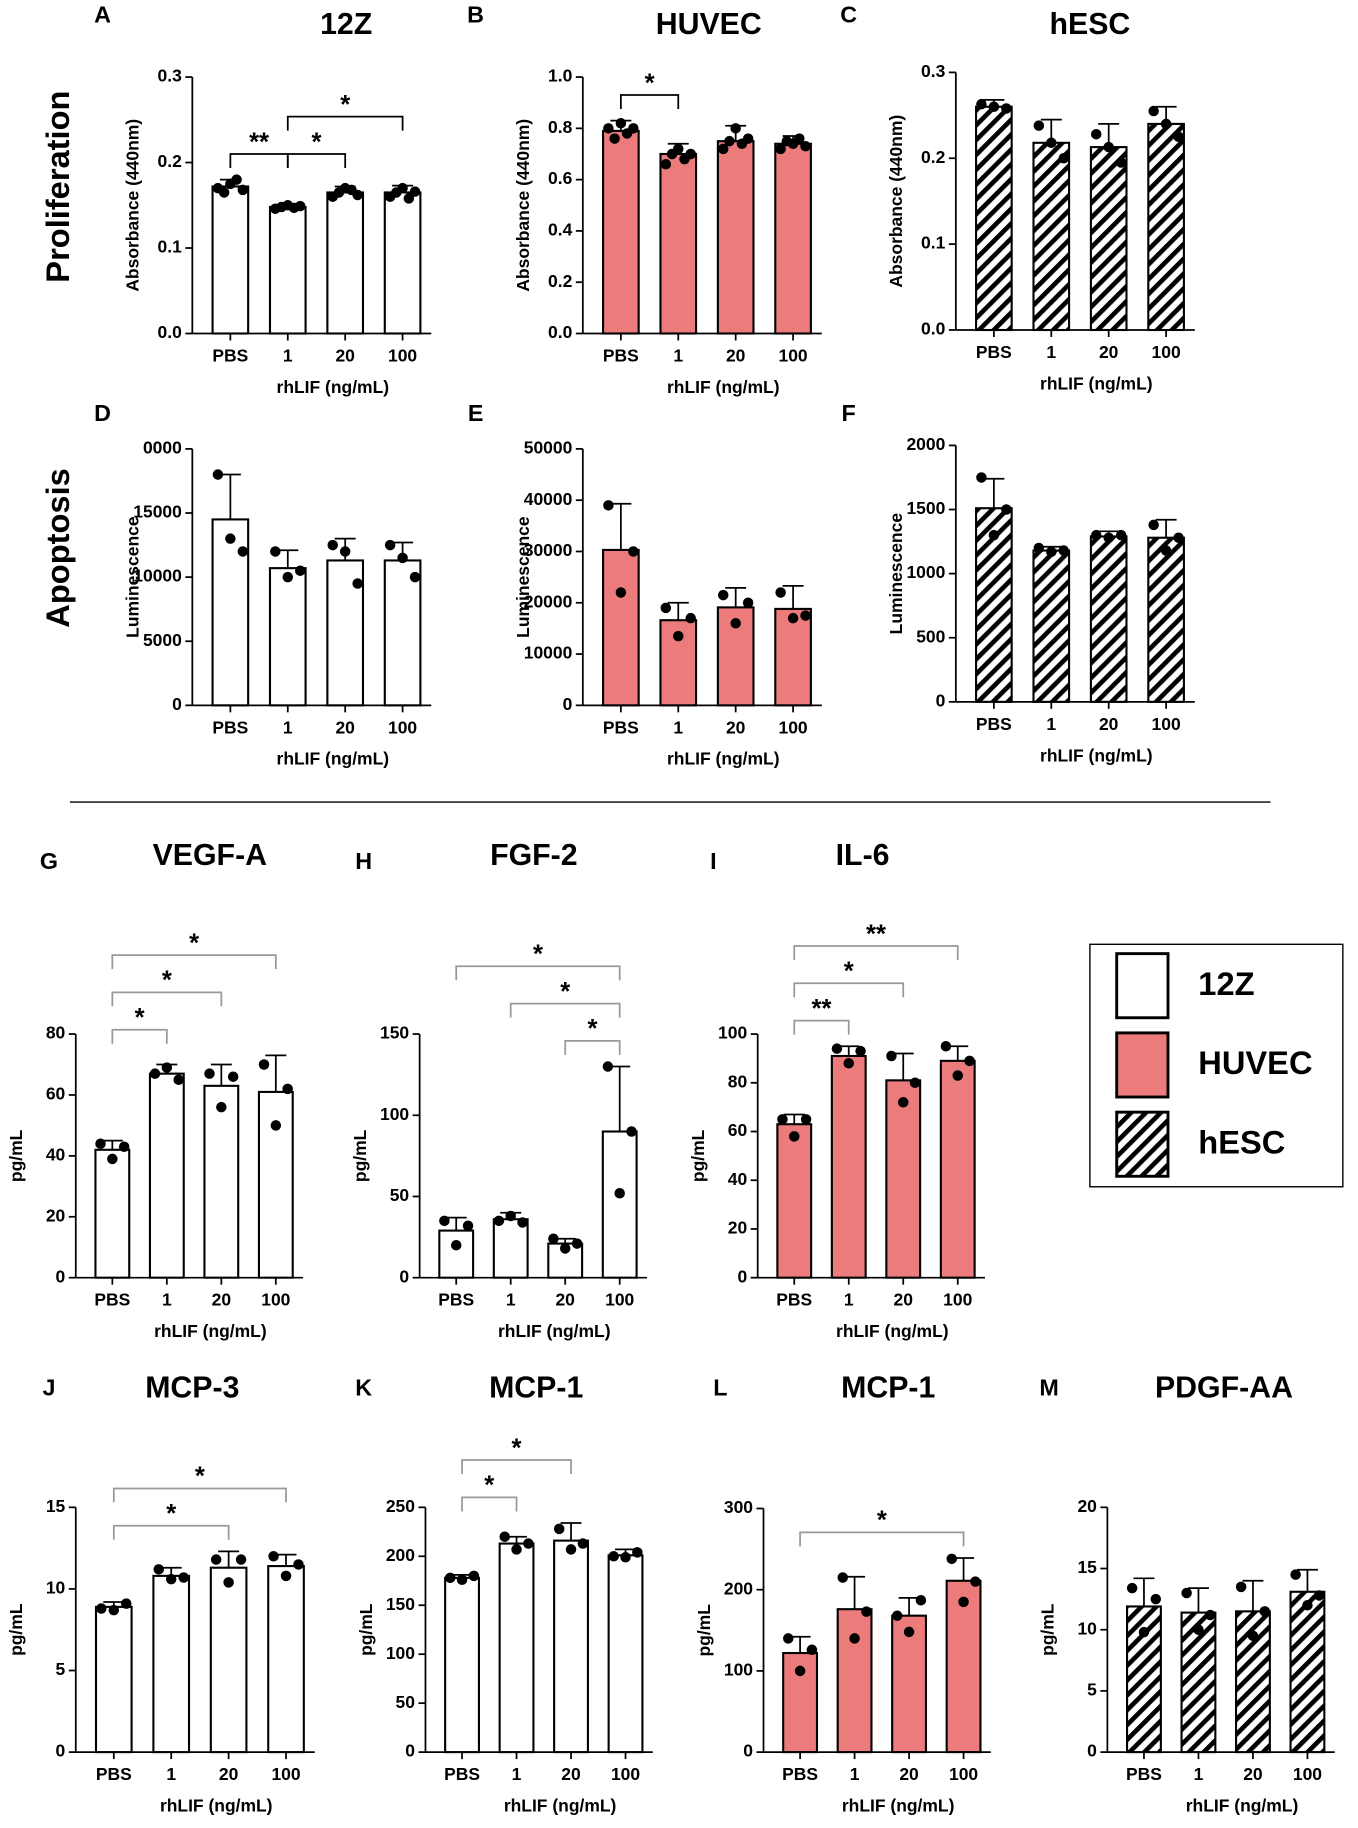 The image size is (1358, 1828). Describe the element at coordinates (523, 205) in the screenshot. I see `y-axis-label: Absorbance (440nm)` at that location.